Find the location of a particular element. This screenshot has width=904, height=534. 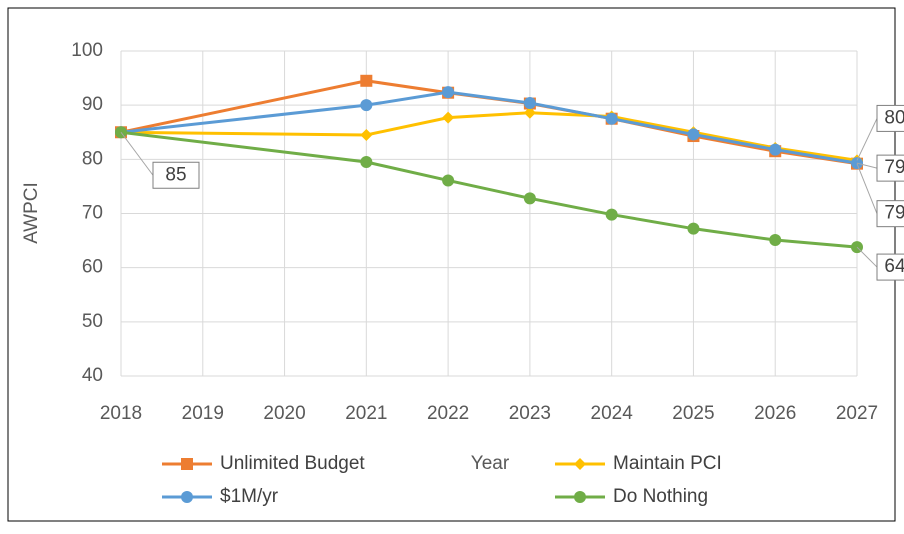

y-tick-label: 50 is located at coordinates (92, 321).